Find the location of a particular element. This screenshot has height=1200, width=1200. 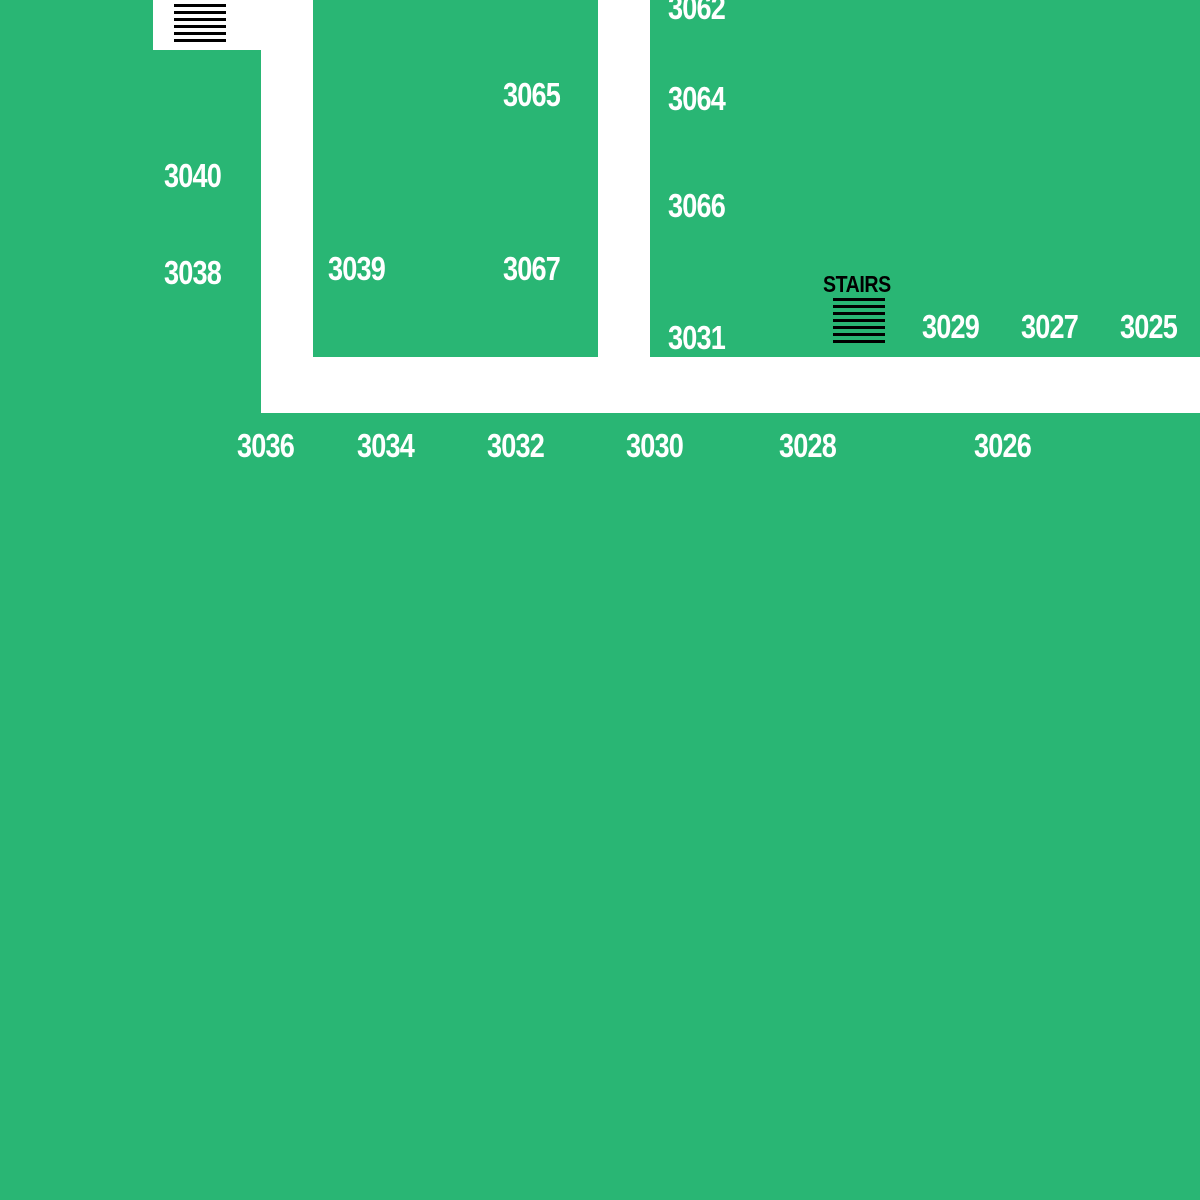

room-3031-label: 3031 is located at coordinates (697, 337).